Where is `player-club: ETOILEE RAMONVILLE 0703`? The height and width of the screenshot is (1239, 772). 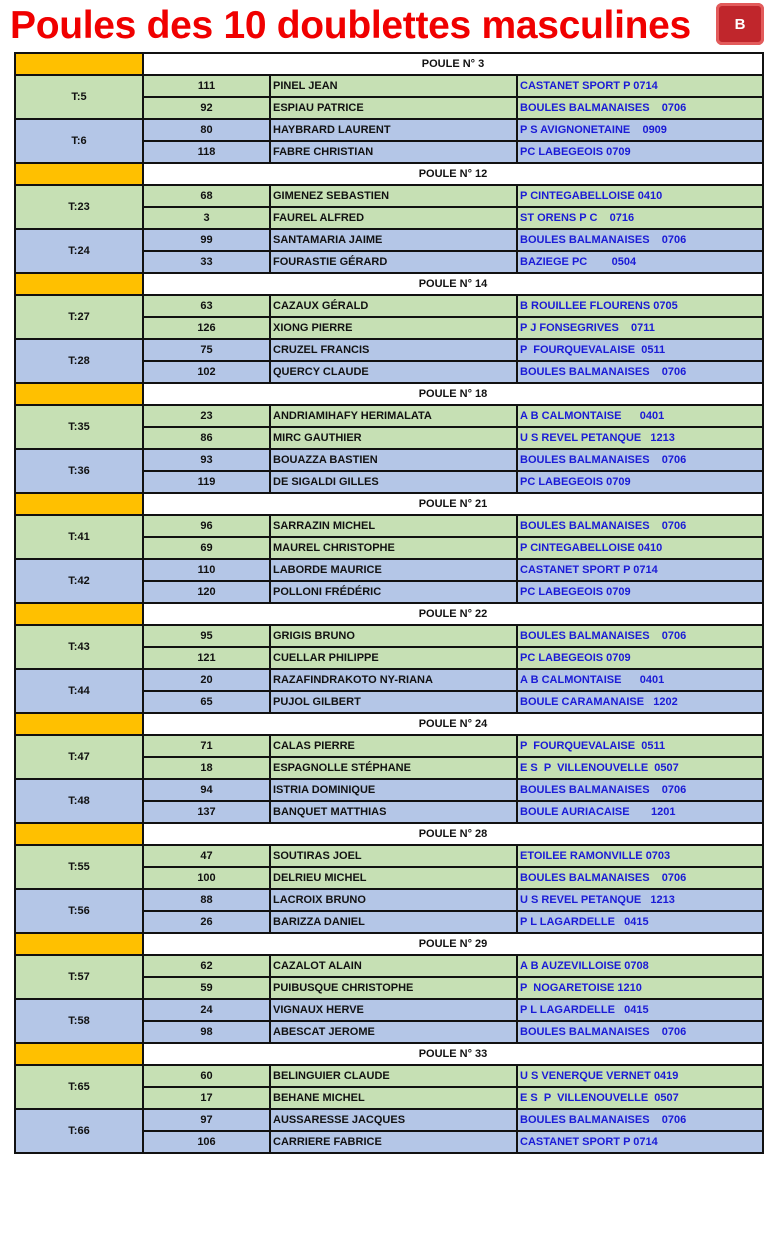 player-club: ETOILEE RAMONVILLE 0703 is located at coordinates (640, 856).